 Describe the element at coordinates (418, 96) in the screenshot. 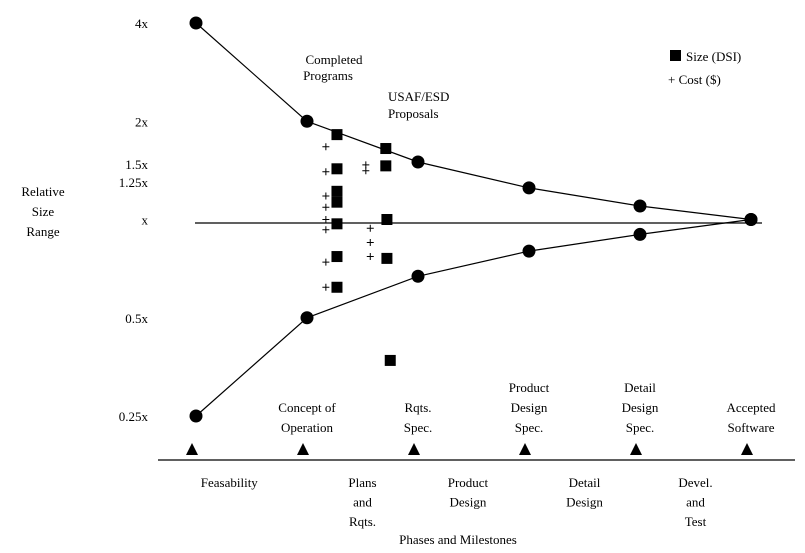

I see `annotation-usaf-esd-line-1: USAF/ESD` at that location.